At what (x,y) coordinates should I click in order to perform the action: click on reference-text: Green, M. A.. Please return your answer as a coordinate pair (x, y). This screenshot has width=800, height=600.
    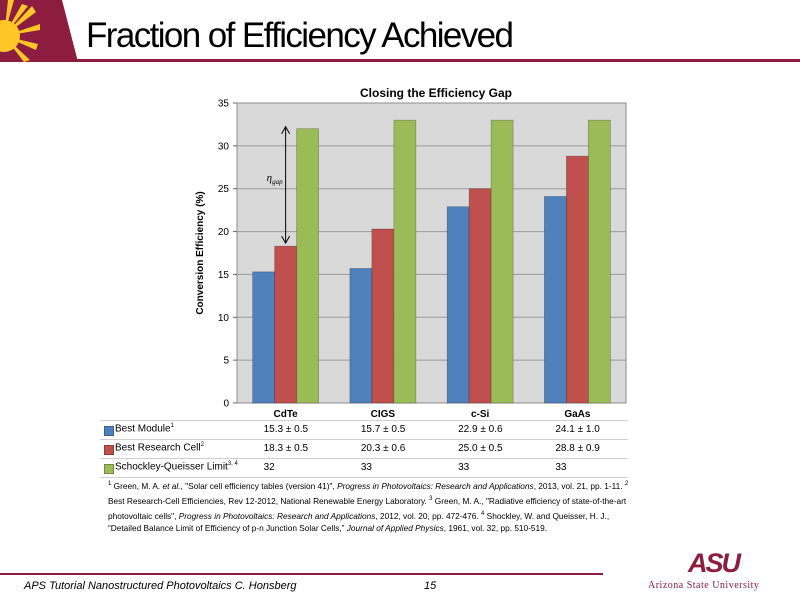
    Looking at the image, I should click on (137, 485).